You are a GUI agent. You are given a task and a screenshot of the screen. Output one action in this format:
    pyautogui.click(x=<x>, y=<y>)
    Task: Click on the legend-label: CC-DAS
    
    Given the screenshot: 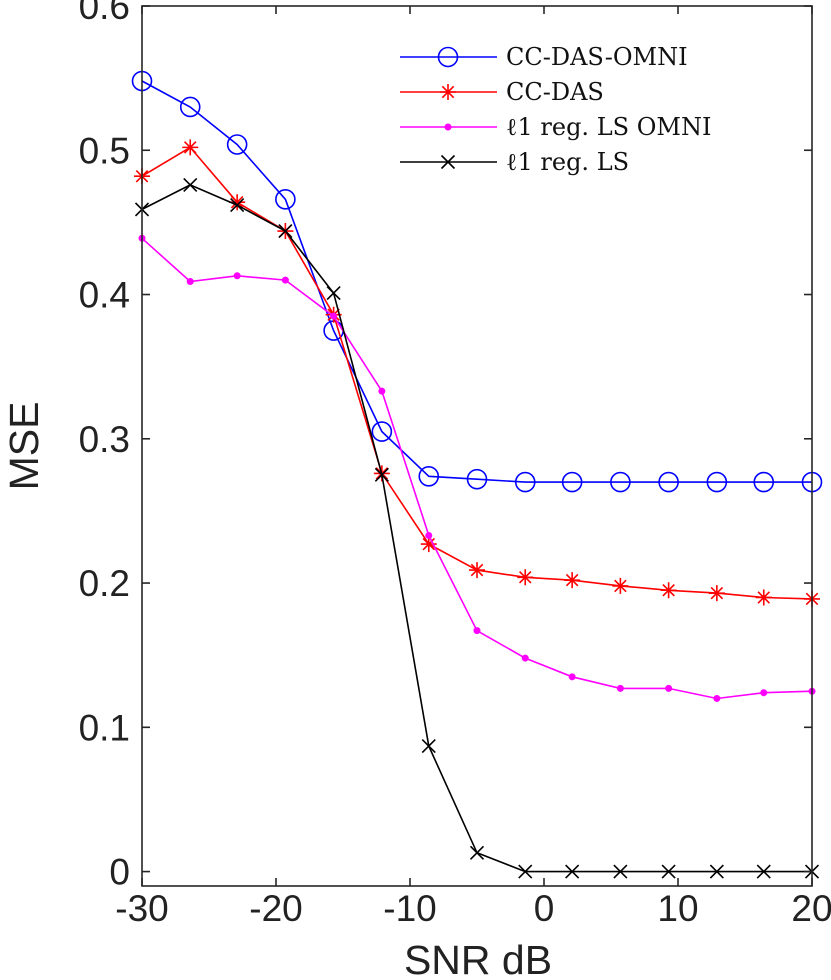 What is the action you would take?
    pyautogui.click(x=555, y=92)
    